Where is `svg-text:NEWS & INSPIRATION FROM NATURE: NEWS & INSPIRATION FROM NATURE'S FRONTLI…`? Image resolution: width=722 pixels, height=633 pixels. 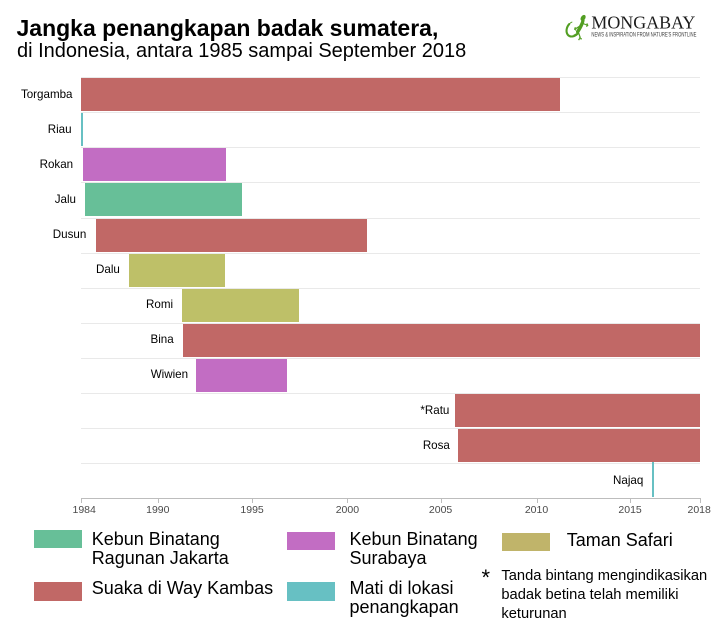
svg-text:NEWS & INSPIRATION FROM NATURE: NEWS & INSPIRATION FROM NATURE'S FRONTLI… is located at coordinates (643, 35).